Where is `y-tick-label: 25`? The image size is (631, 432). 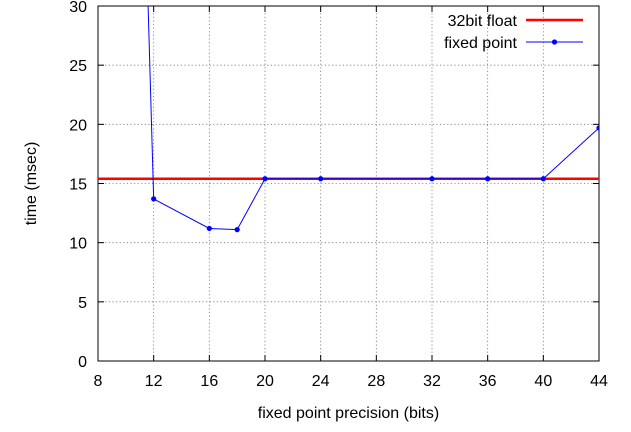
y-tick-label: 25 is located at coordinates (78, 66).